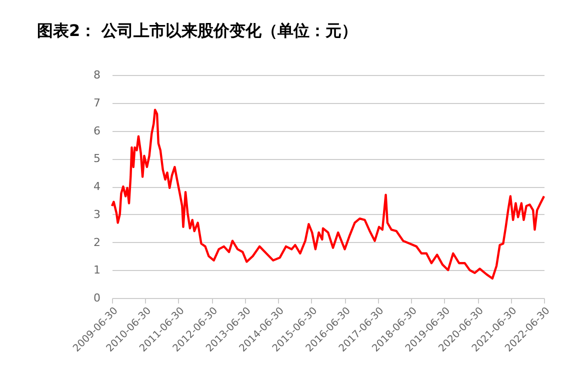  Describe the element at coordinates (97, 131) in the screenshot. I see `y-tick-label: 6` at that location.